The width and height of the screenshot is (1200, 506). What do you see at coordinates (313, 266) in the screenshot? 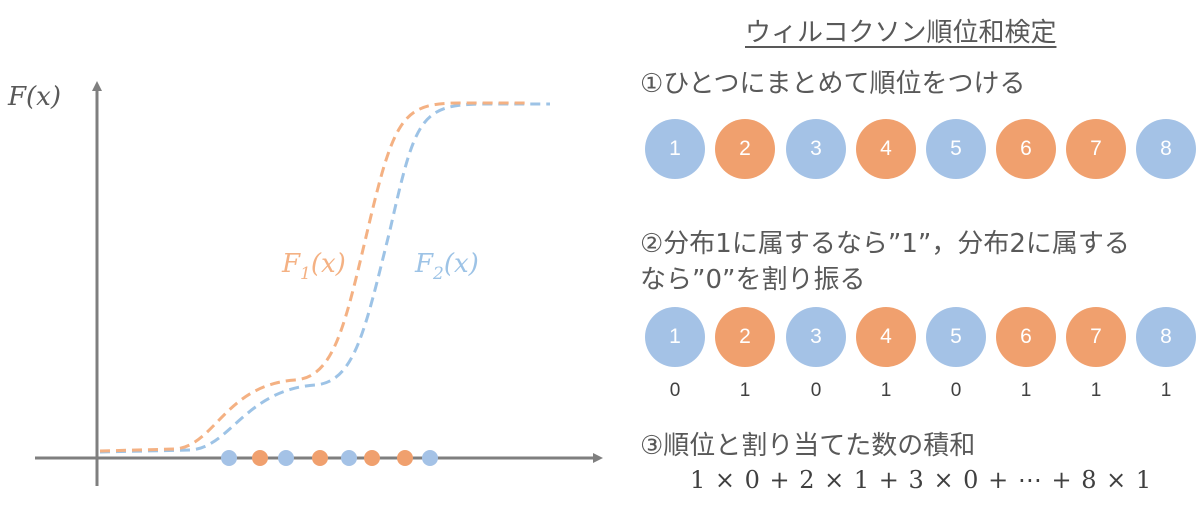
I see `curve-1-label: F1(x)` at bounding box center [313, 266].